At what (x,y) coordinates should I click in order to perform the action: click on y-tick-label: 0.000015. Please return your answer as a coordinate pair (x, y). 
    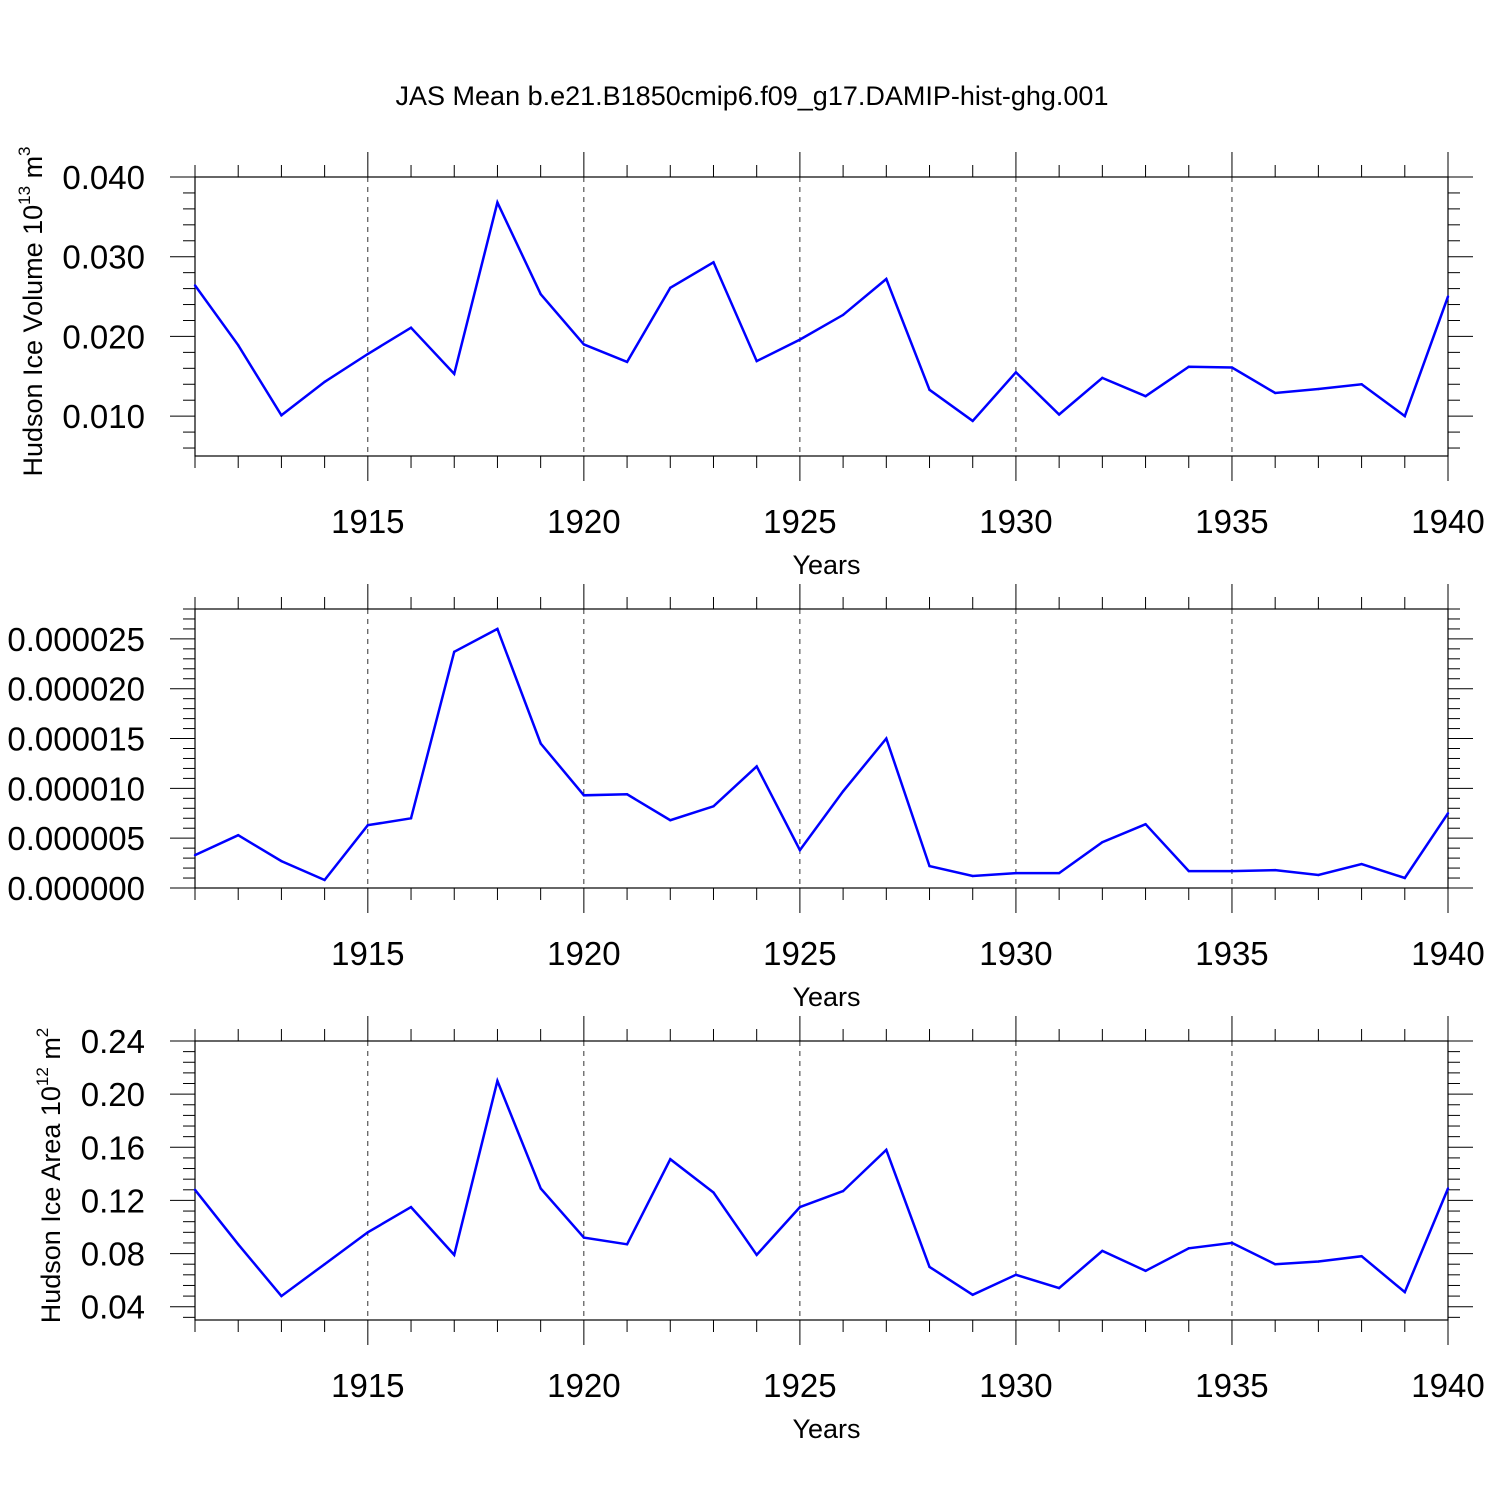
    Looking at the image, I should click on (76, 739).